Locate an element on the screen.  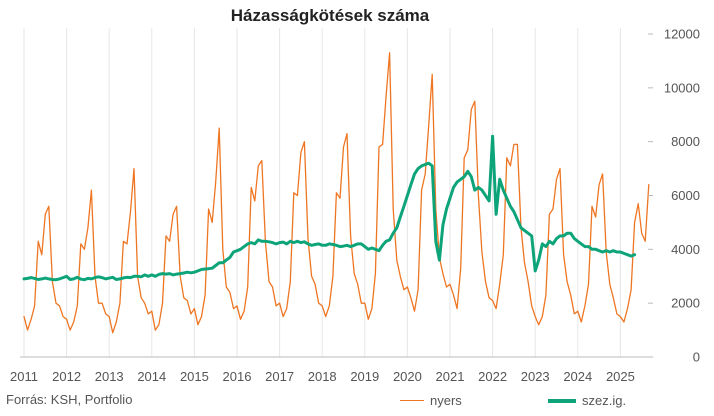
y-tick-label-0: 0 is located at coordinates (696, 357).